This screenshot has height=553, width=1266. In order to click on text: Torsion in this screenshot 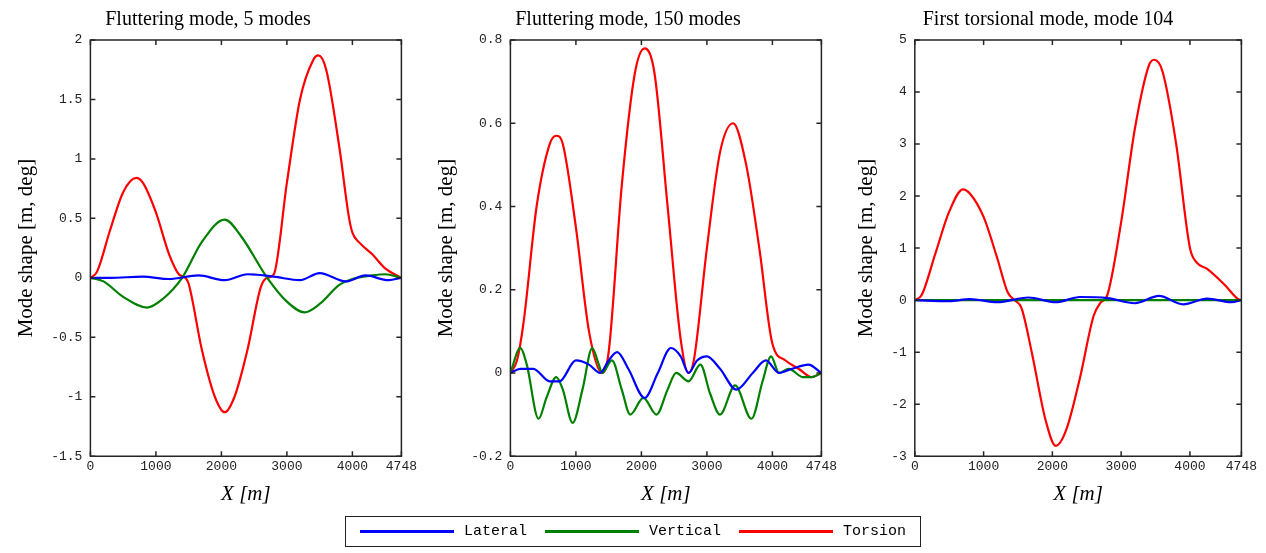, I will do `click(875, 531)`.